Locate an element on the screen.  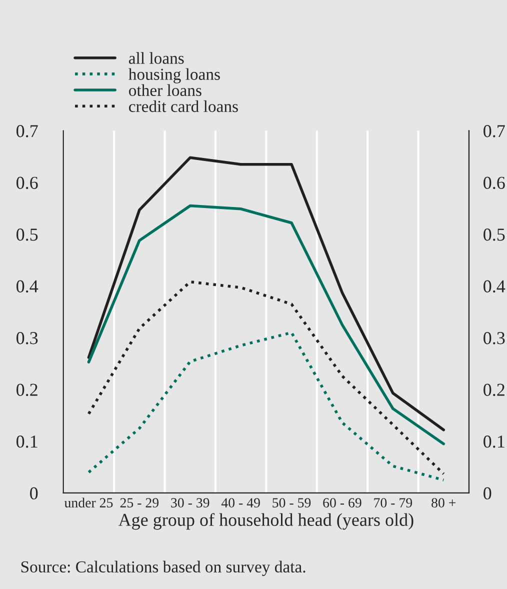
legend-label: all loans is located at coordinates (156, 58).